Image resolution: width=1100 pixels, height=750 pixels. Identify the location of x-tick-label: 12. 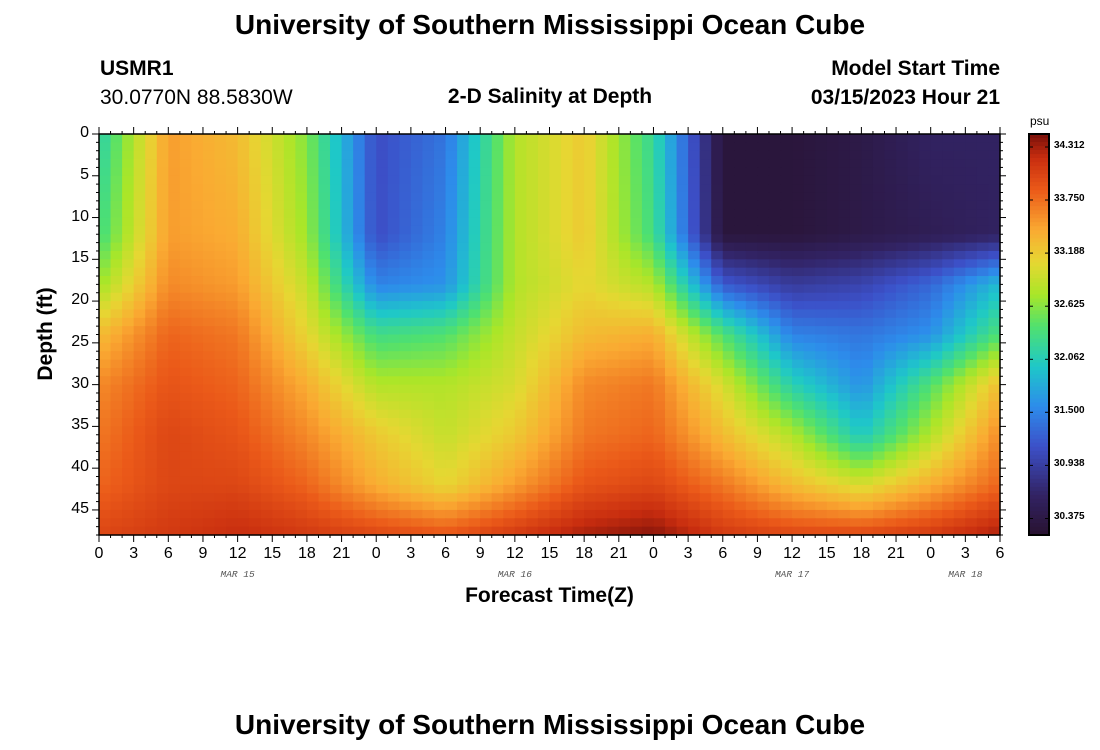
(514, 553).